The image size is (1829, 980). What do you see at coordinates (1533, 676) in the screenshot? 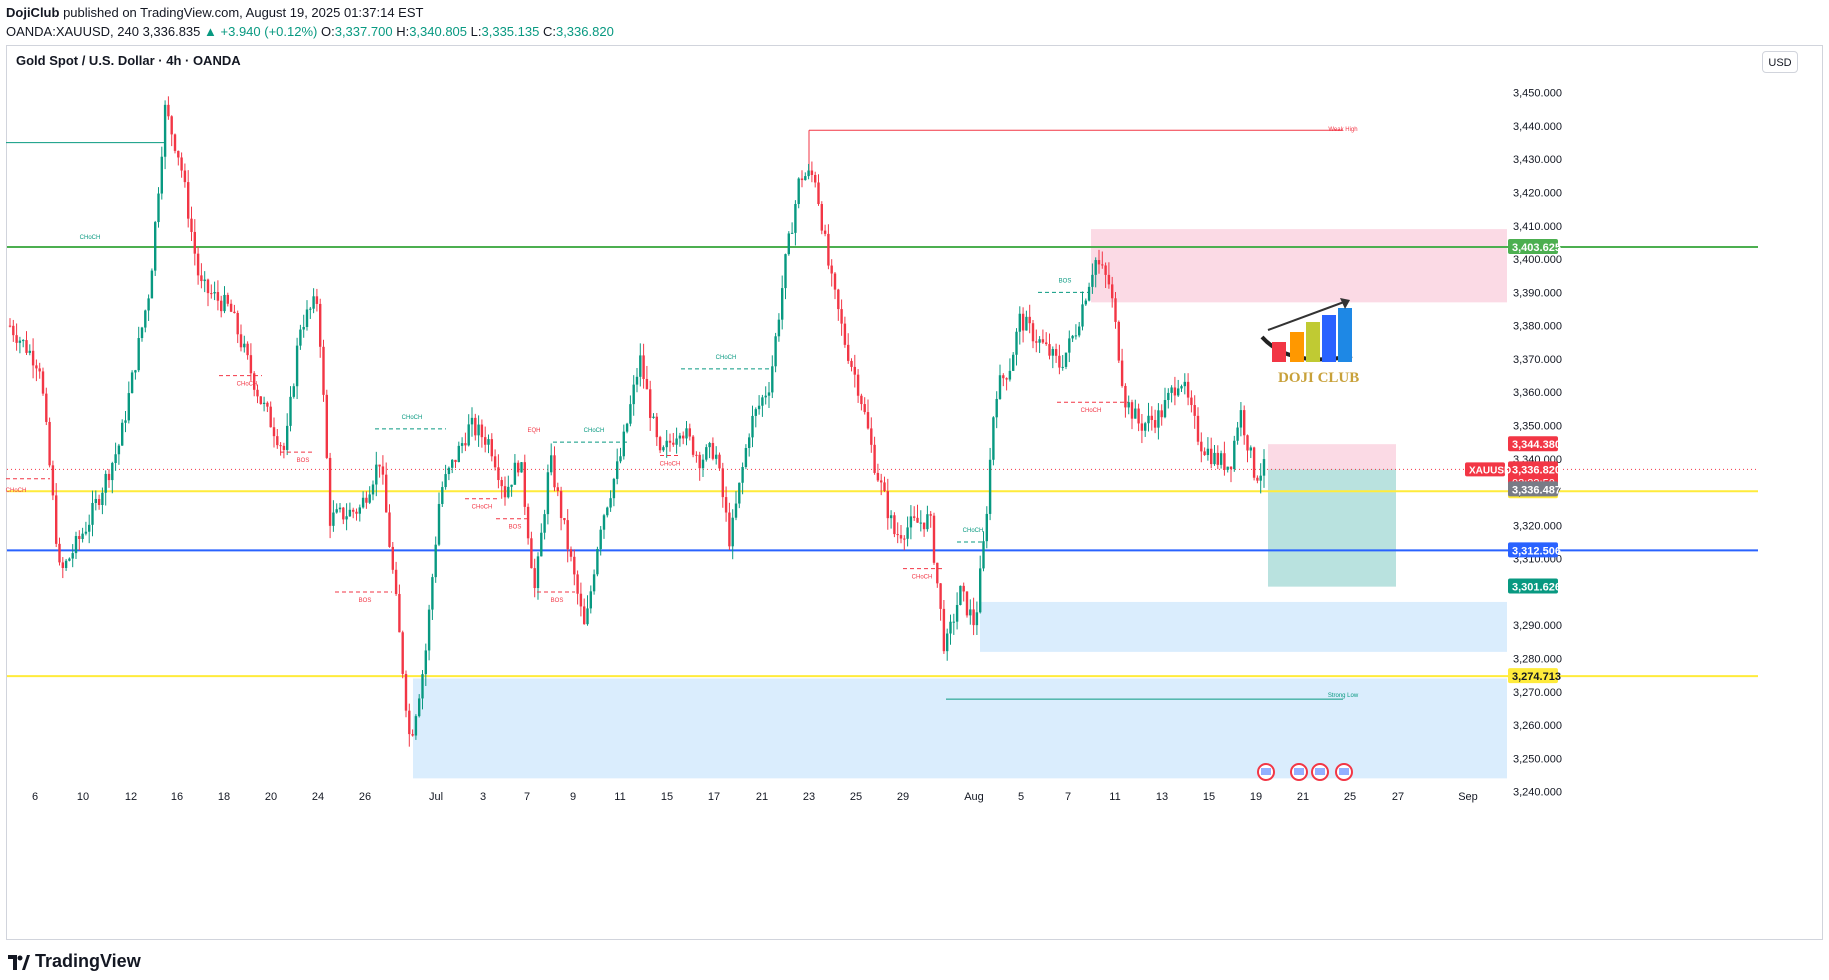
I see `level-price-tag-bg` at bounding box center [1533, 676].